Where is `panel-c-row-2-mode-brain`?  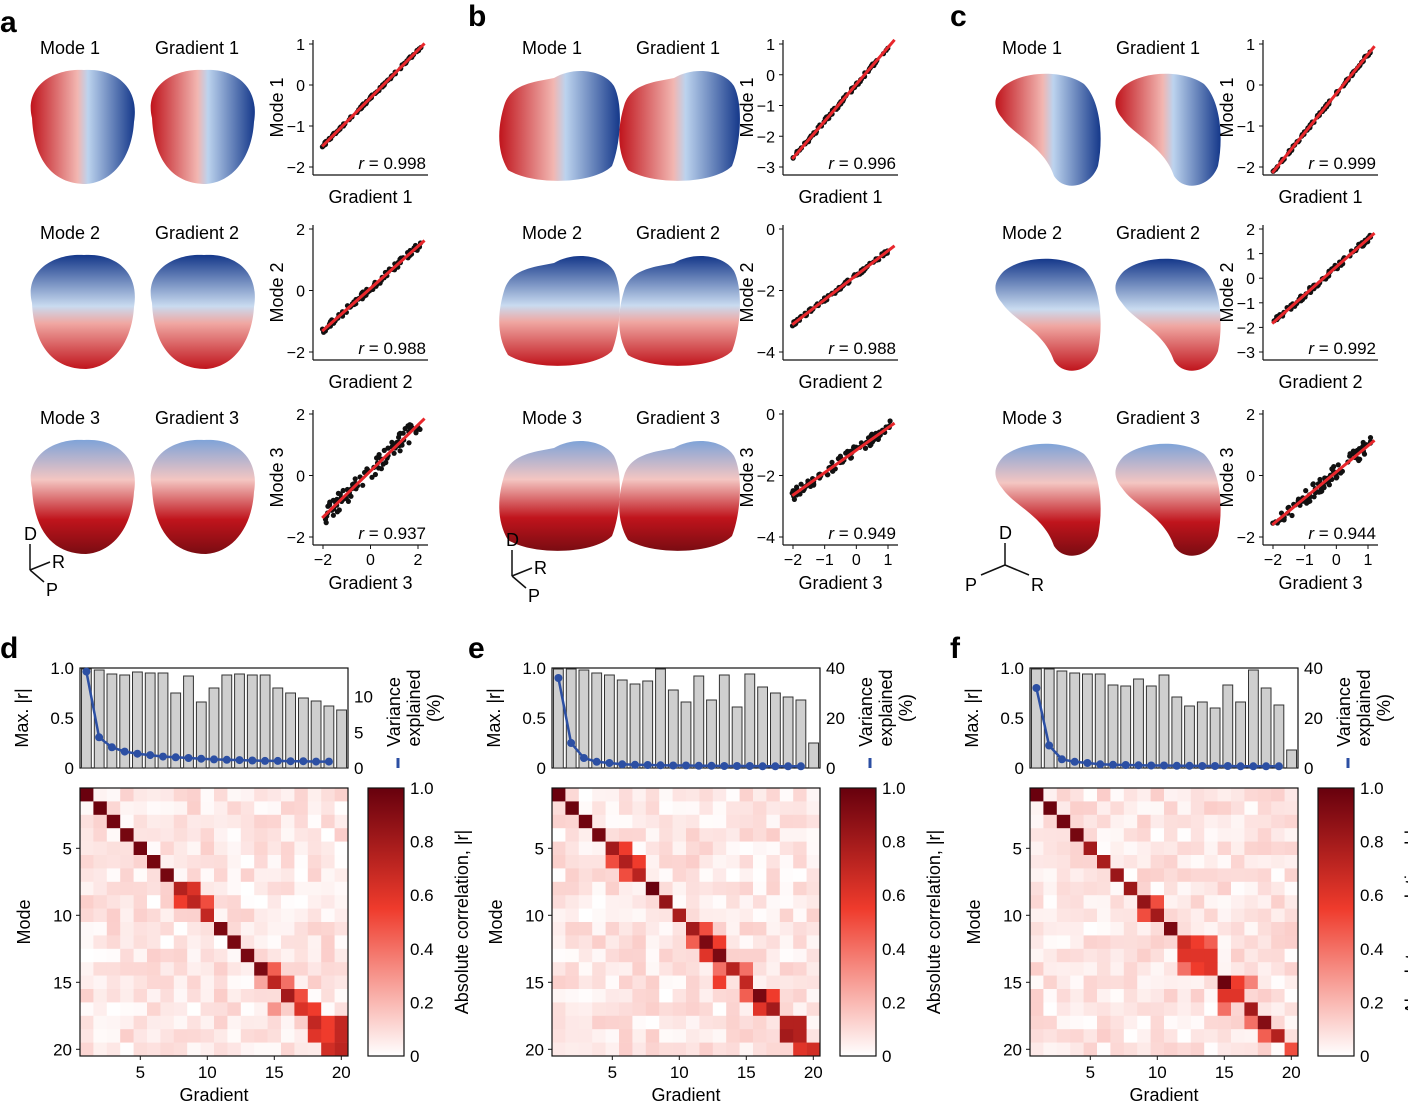
panel-c-row-2-mode-brain is located at coordinates (1048, 314).